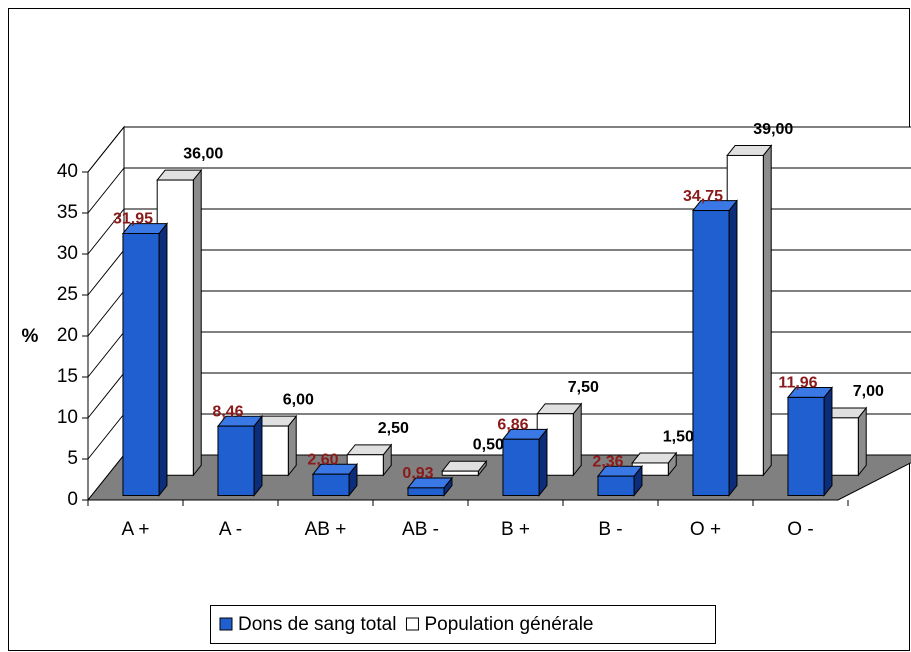 Image resolution: width=911 pixels, height=652 pixels. I want to click on y-tick-label: 15, so click(67, 376).